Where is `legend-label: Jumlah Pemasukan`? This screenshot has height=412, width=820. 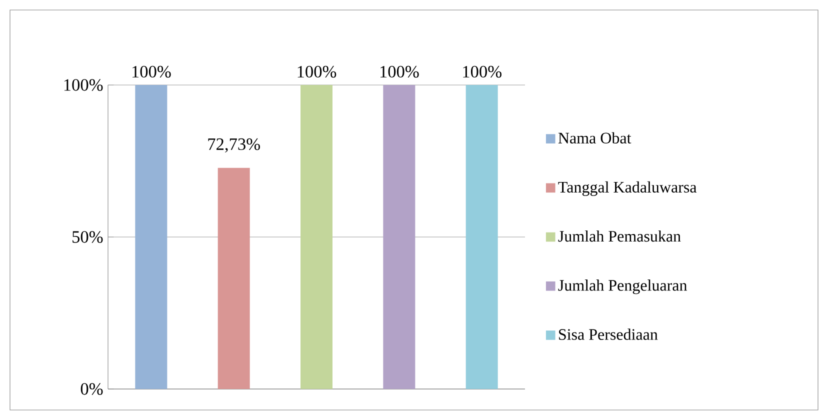 legend-label: Jumlah Pemasukan is located at coordinates (619, 236).